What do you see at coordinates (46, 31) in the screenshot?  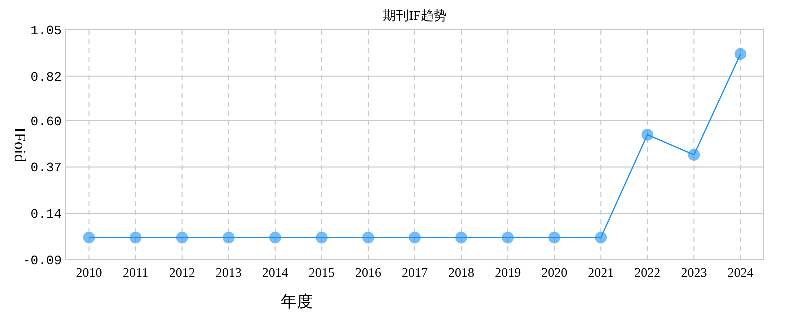 I see `y-tick-label: 1.05` at bounding box center [46, 31].